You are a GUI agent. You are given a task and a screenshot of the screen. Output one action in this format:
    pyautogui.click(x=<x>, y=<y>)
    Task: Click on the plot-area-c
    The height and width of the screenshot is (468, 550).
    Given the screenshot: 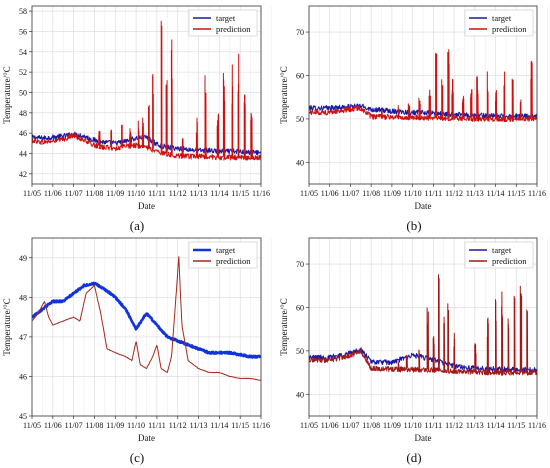 What is the action you would take?
    pyautogui.click(x=146, y=318)
    